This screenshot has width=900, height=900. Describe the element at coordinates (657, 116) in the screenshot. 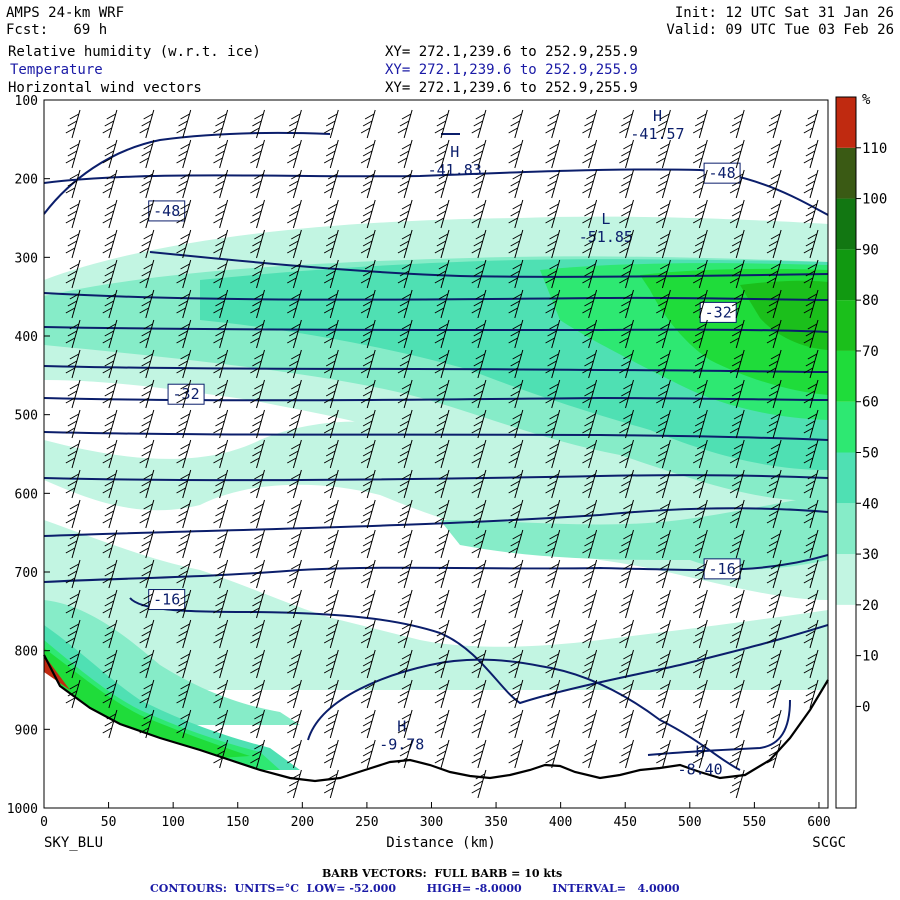

I see `extremum-marker-1: H` at that location.